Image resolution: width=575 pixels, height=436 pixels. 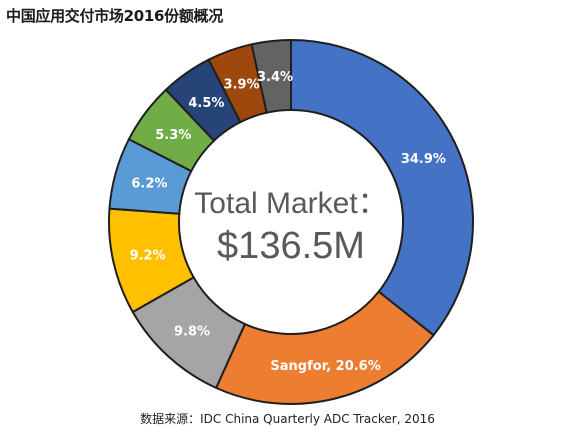 I want to click on slice-label: 3.4%, so click(x=275, y=77).